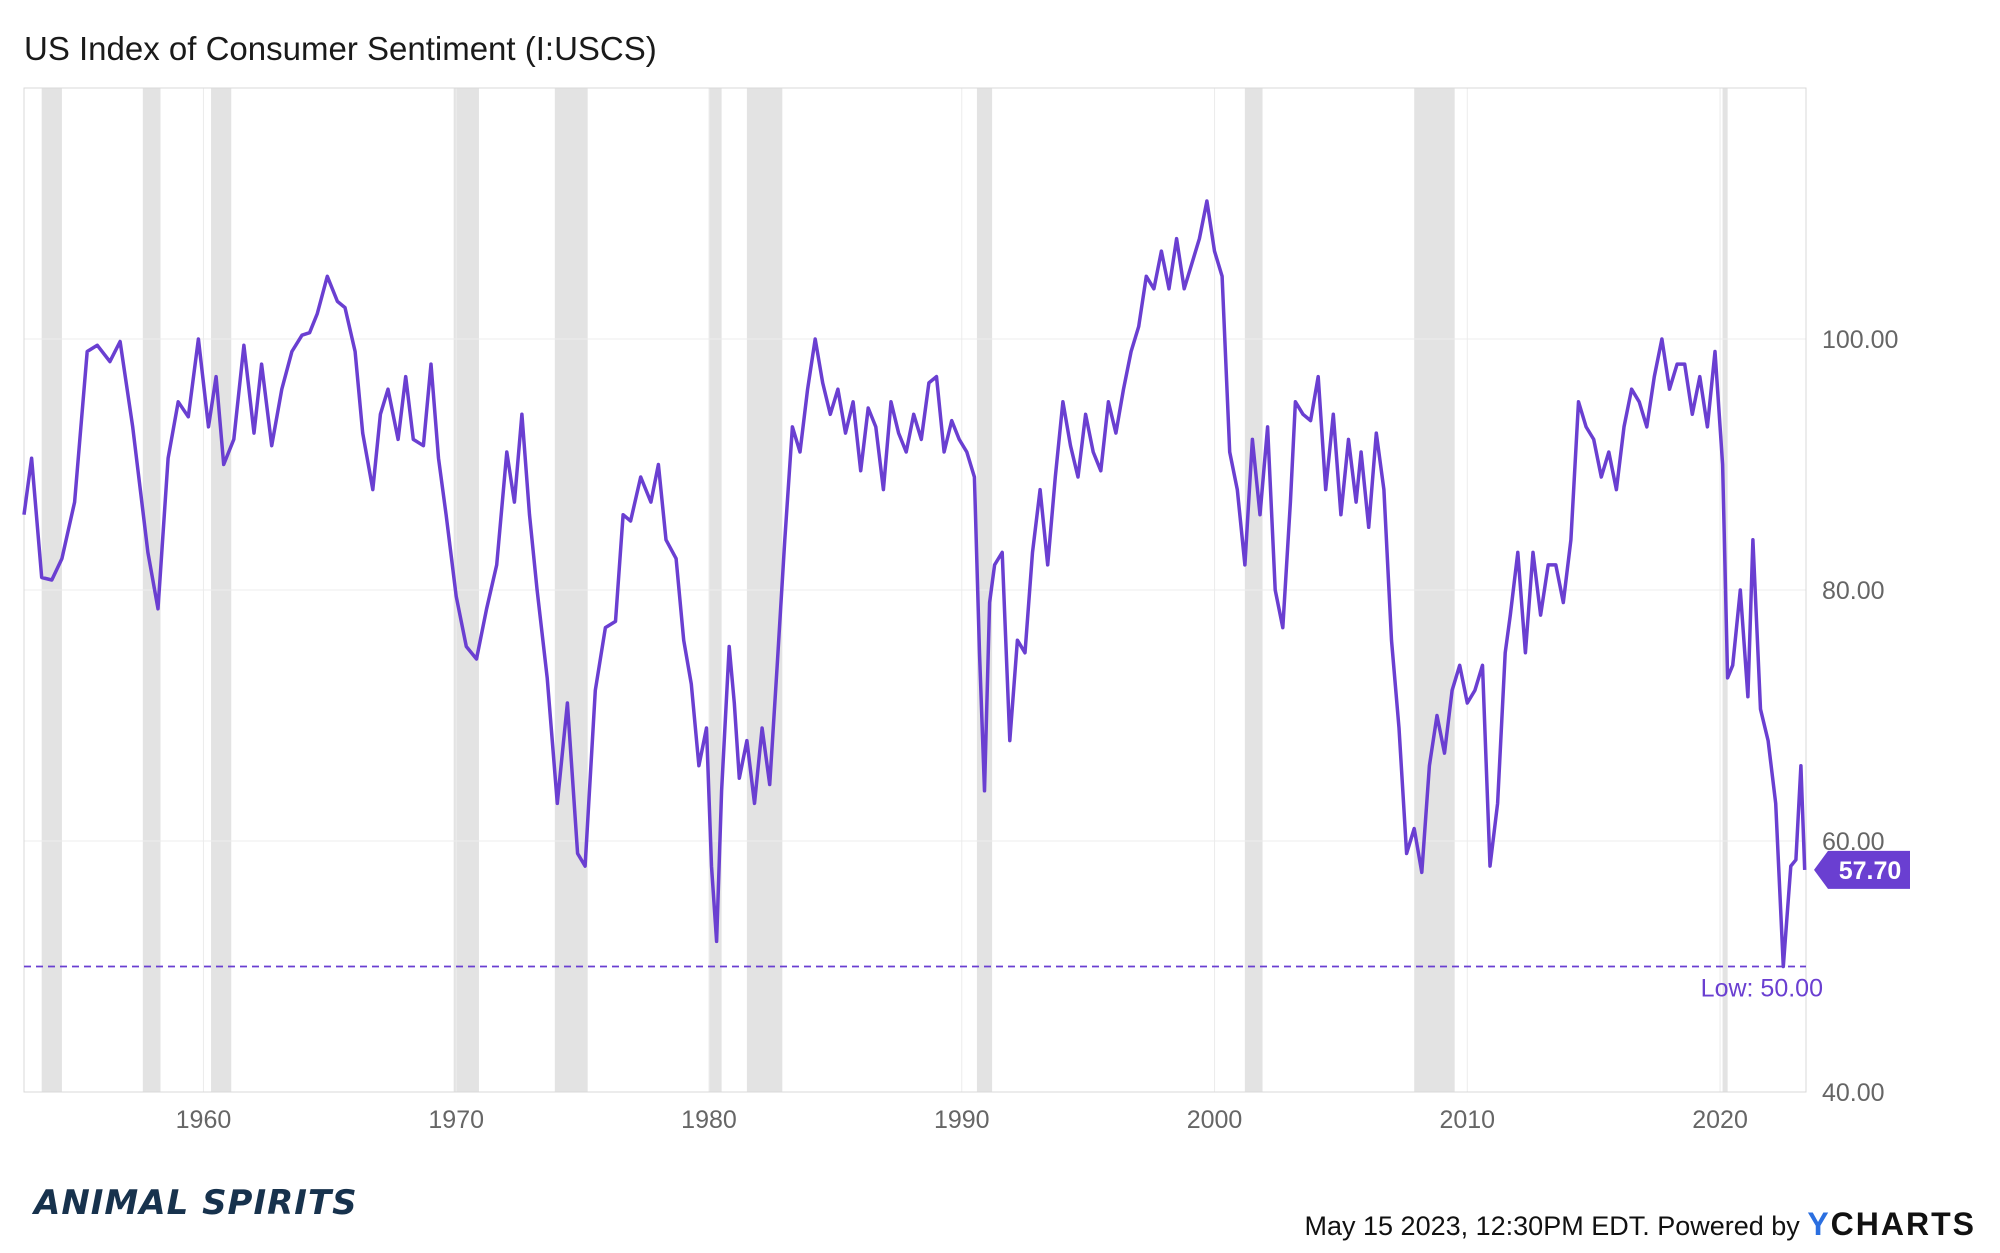 Image resolution: width=2000 pixels, height=1253 pixels. What do you see at coordinates (1870, 871) in the screenshot?
I see `last-value-label: 57.70` at bounding box center [1870, 871].